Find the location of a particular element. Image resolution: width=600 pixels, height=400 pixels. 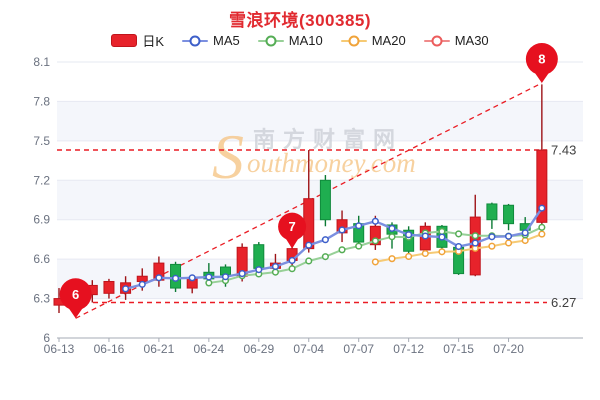

chart-legend: 日K MA5 MA10 MA20 MA30 is located at coordinates (300, 40).